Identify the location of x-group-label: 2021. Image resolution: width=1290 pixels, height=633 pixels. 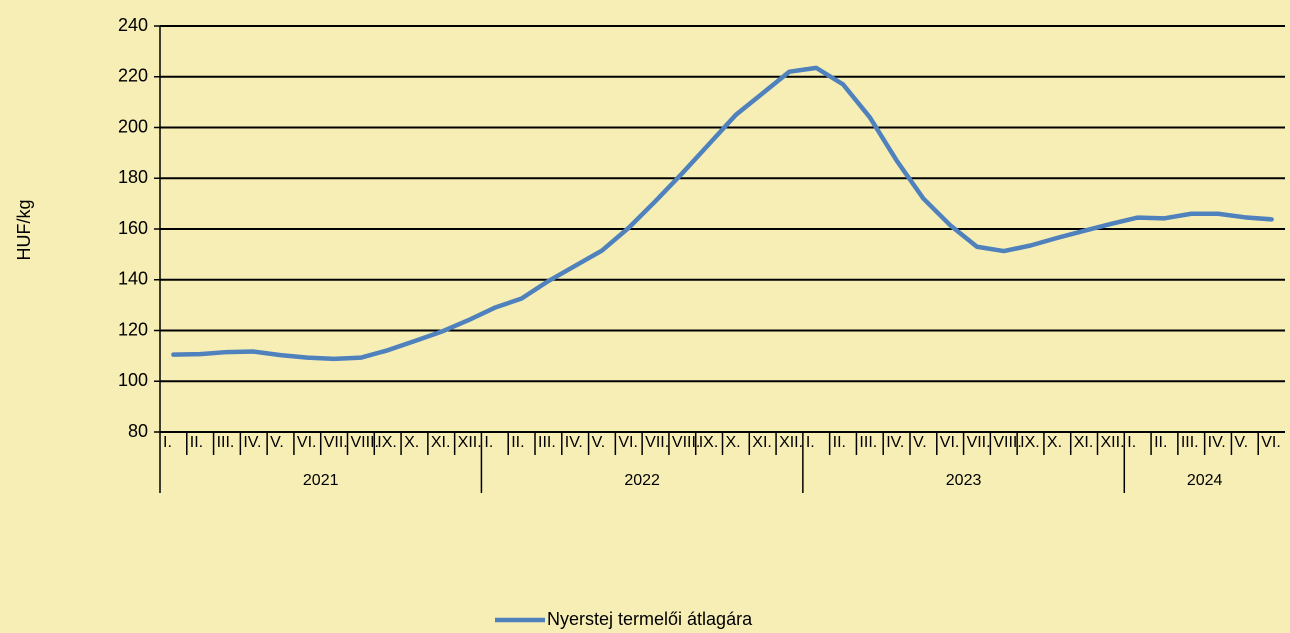
(321, 480).